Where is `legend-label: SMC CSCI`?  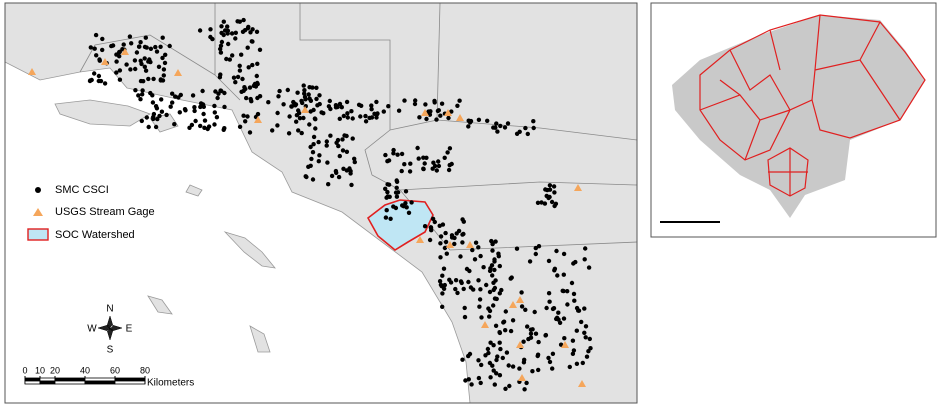 legend-label: SMC CSCI is located at coordinates (82, 190).